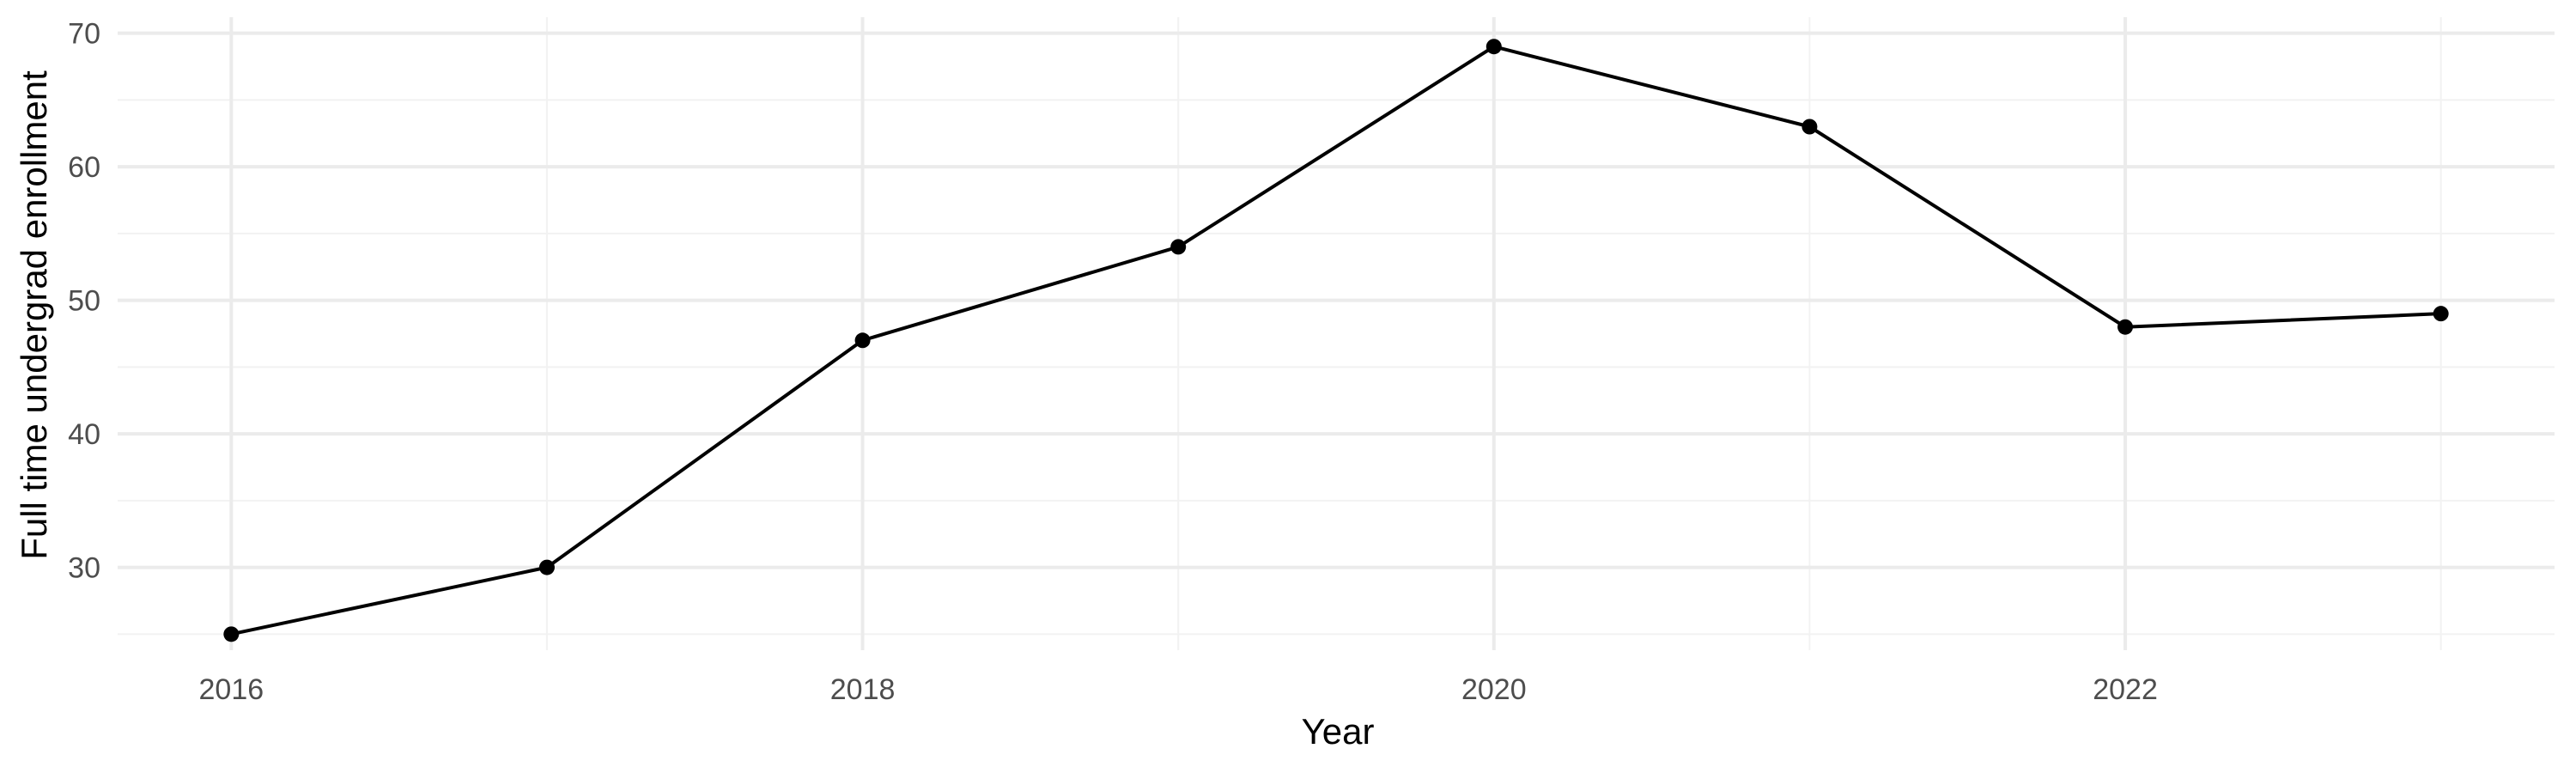 The image size is (2576, 773). I want to click on x-tick-label: 2020, so click(1494, 689).